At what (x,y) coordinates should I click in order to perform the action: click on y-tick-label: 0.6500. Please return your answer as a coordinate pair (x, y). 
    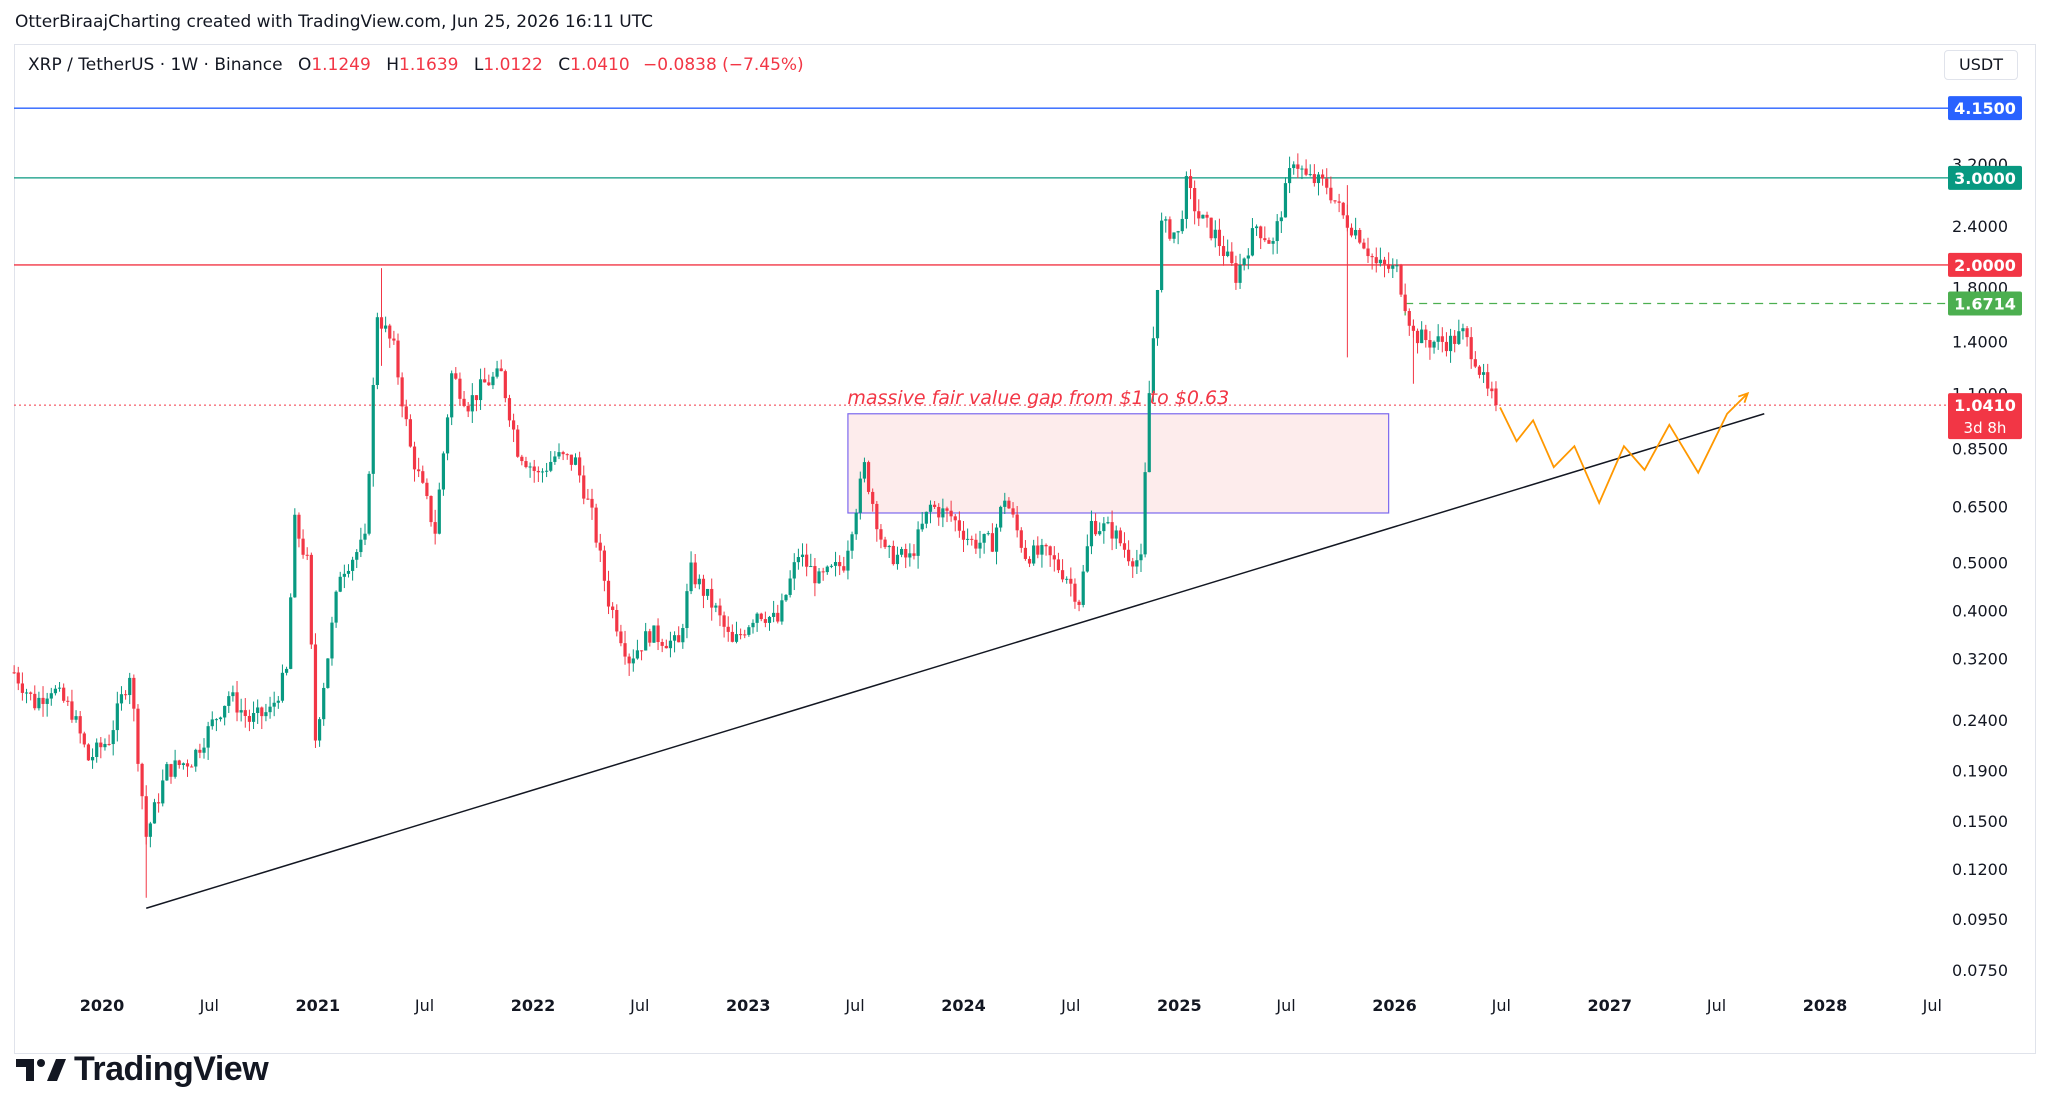
    Looking at the image, I should click on (1980, 506).